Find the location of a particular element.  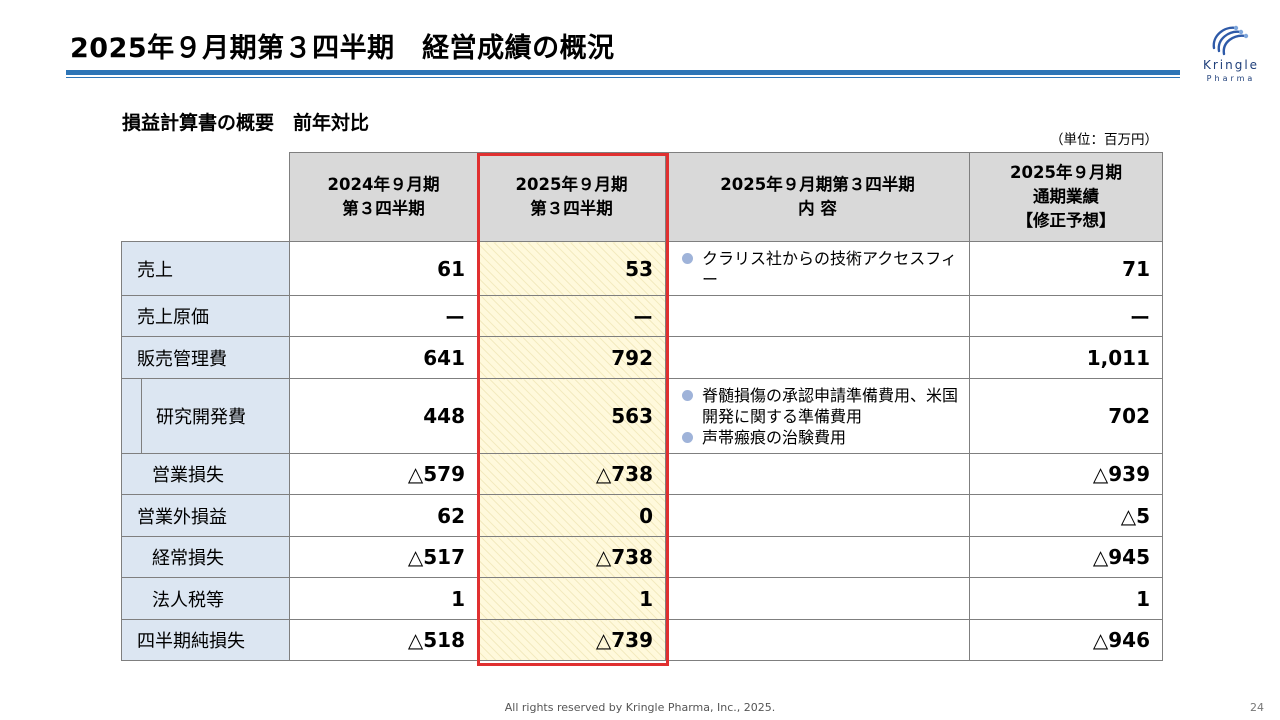

row-label: 四半期純損失 is located at coordinates (205, 640).